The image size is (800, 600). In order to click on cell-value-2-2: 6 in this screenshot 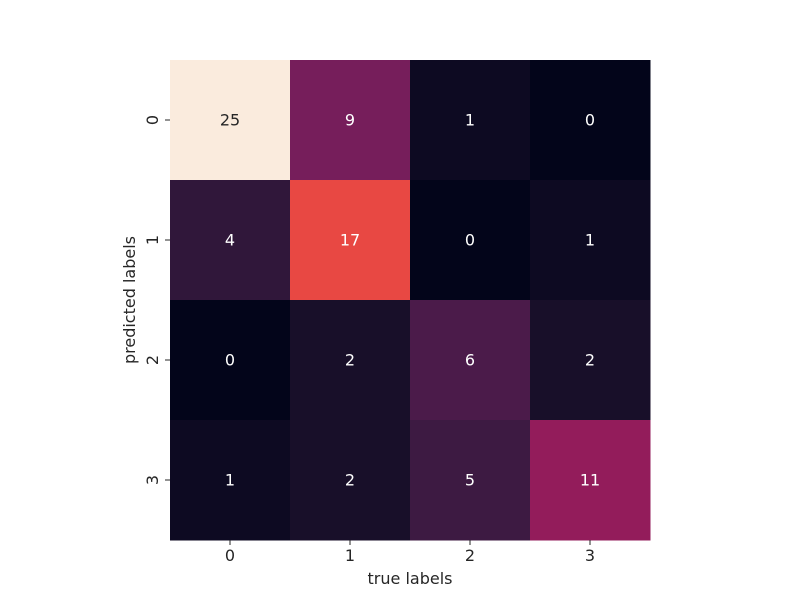, I will do `click(470, 360)`.